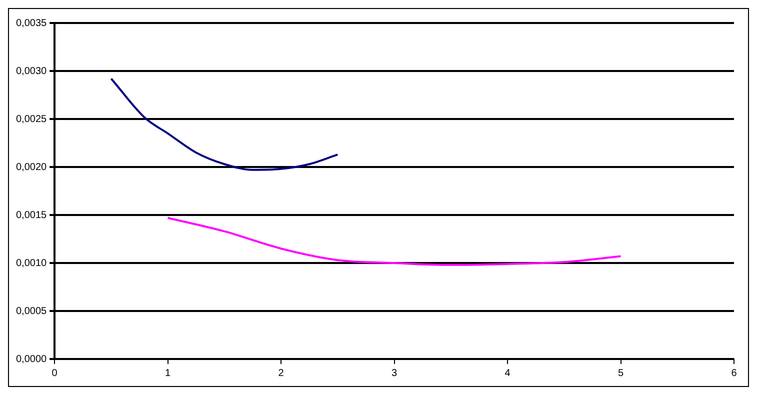 This screenshot has width=759, height=397. Describe the element at coordinates (55, 373) in the screenshot. I see `x-tick-label: 0` at that location.